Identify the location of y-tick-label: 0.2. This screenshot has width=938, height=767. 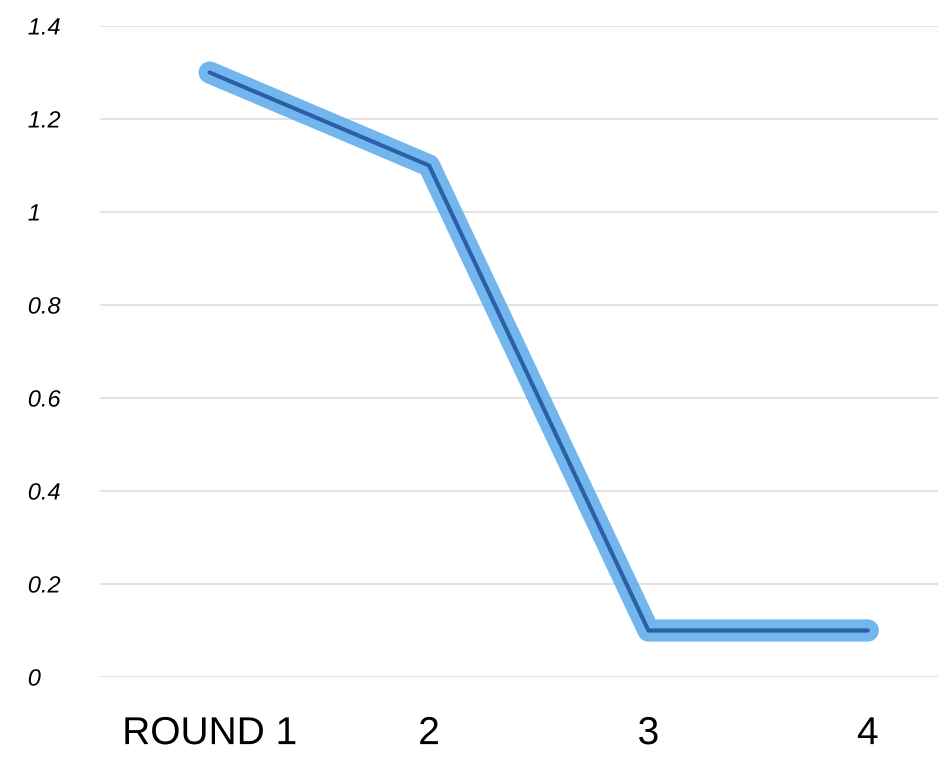
(44, 584).